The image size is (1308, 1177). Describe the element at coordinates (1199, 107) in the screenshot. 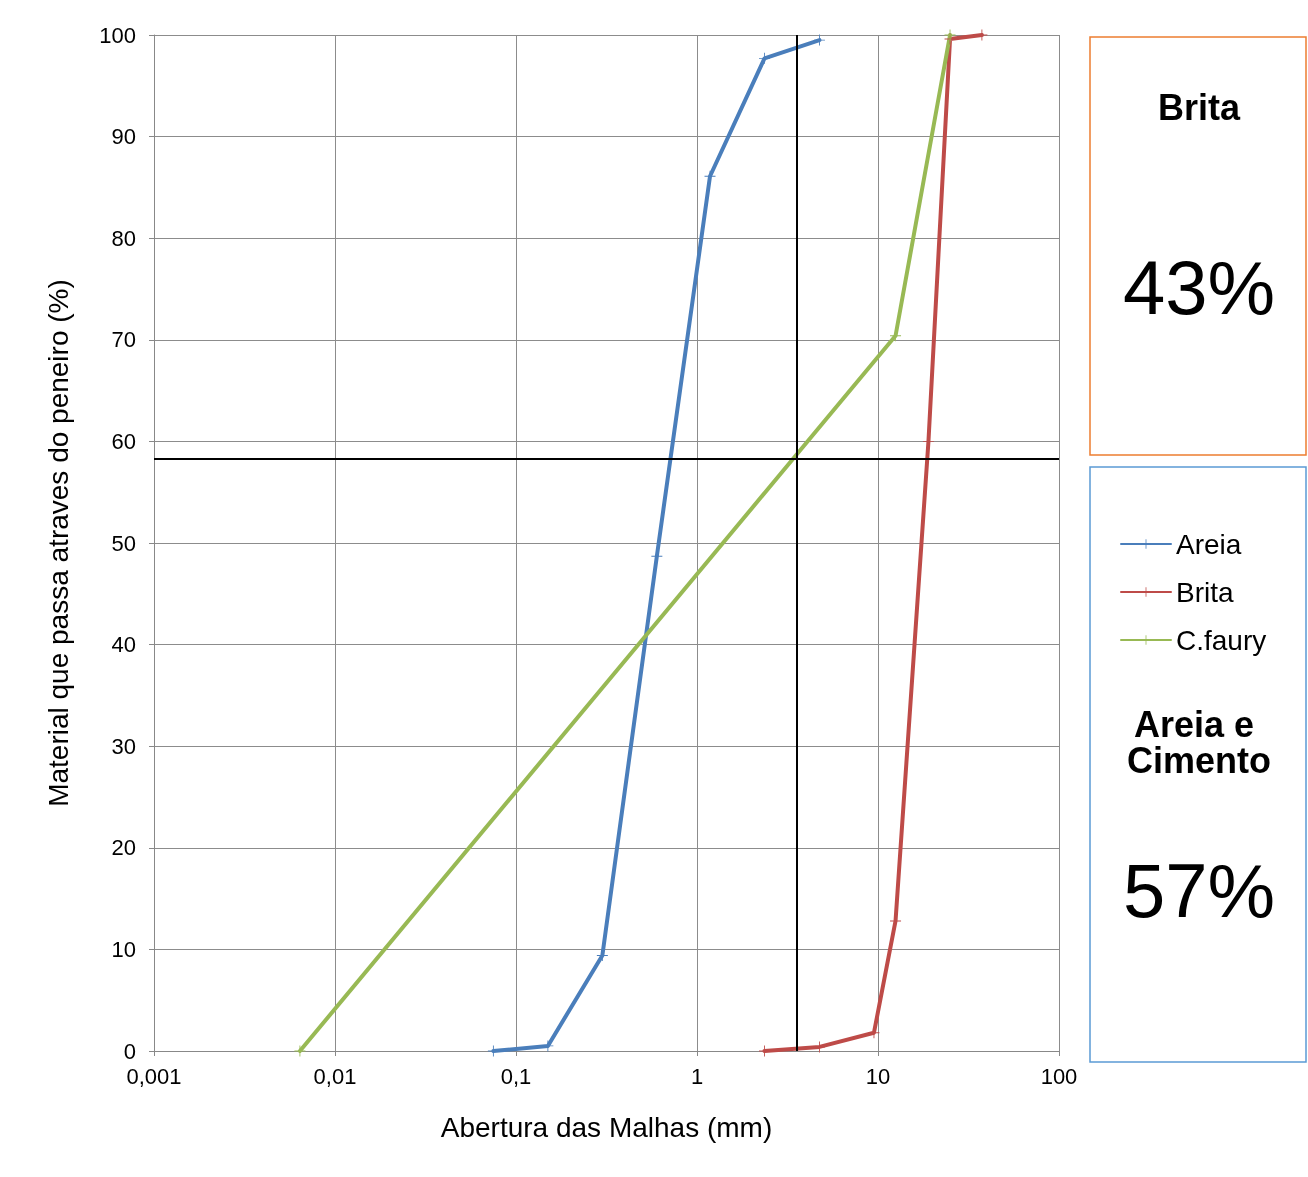

I see `text: Brita` at that location.